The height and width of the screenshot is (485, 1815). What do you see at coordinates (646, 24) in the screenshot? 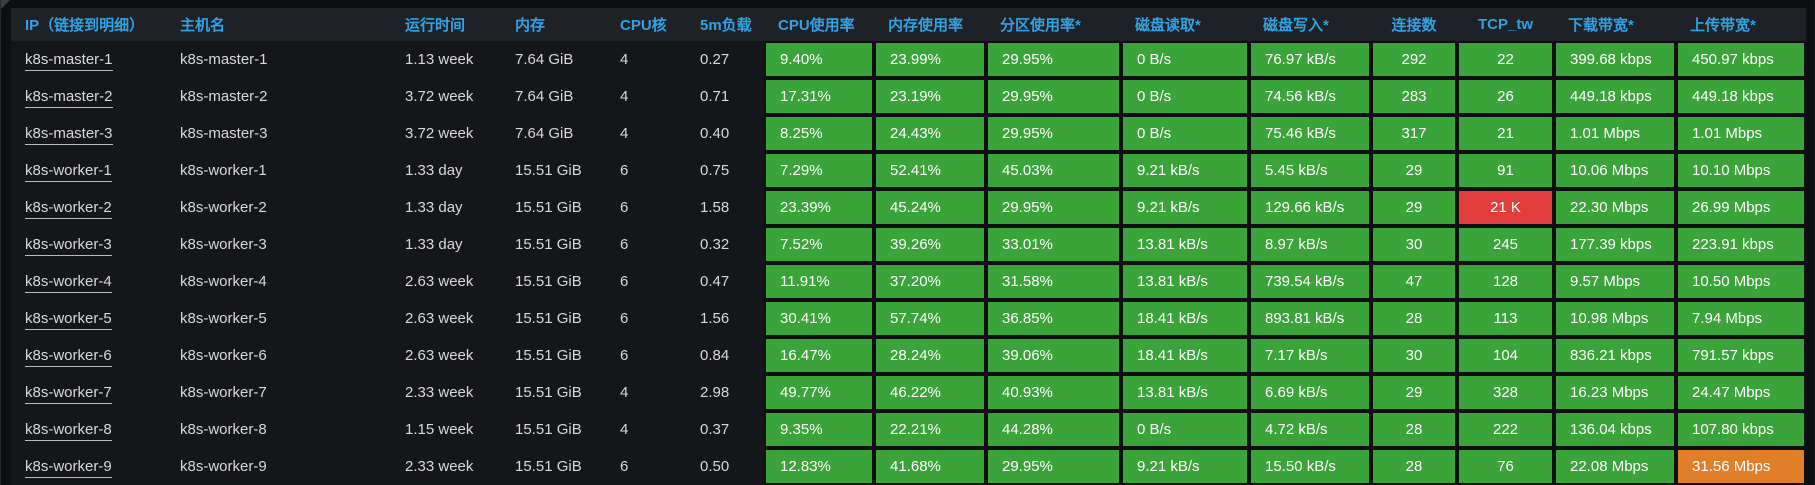
I see `column-header-cpu_cores: CPU核` at bounding box center [646, 24].